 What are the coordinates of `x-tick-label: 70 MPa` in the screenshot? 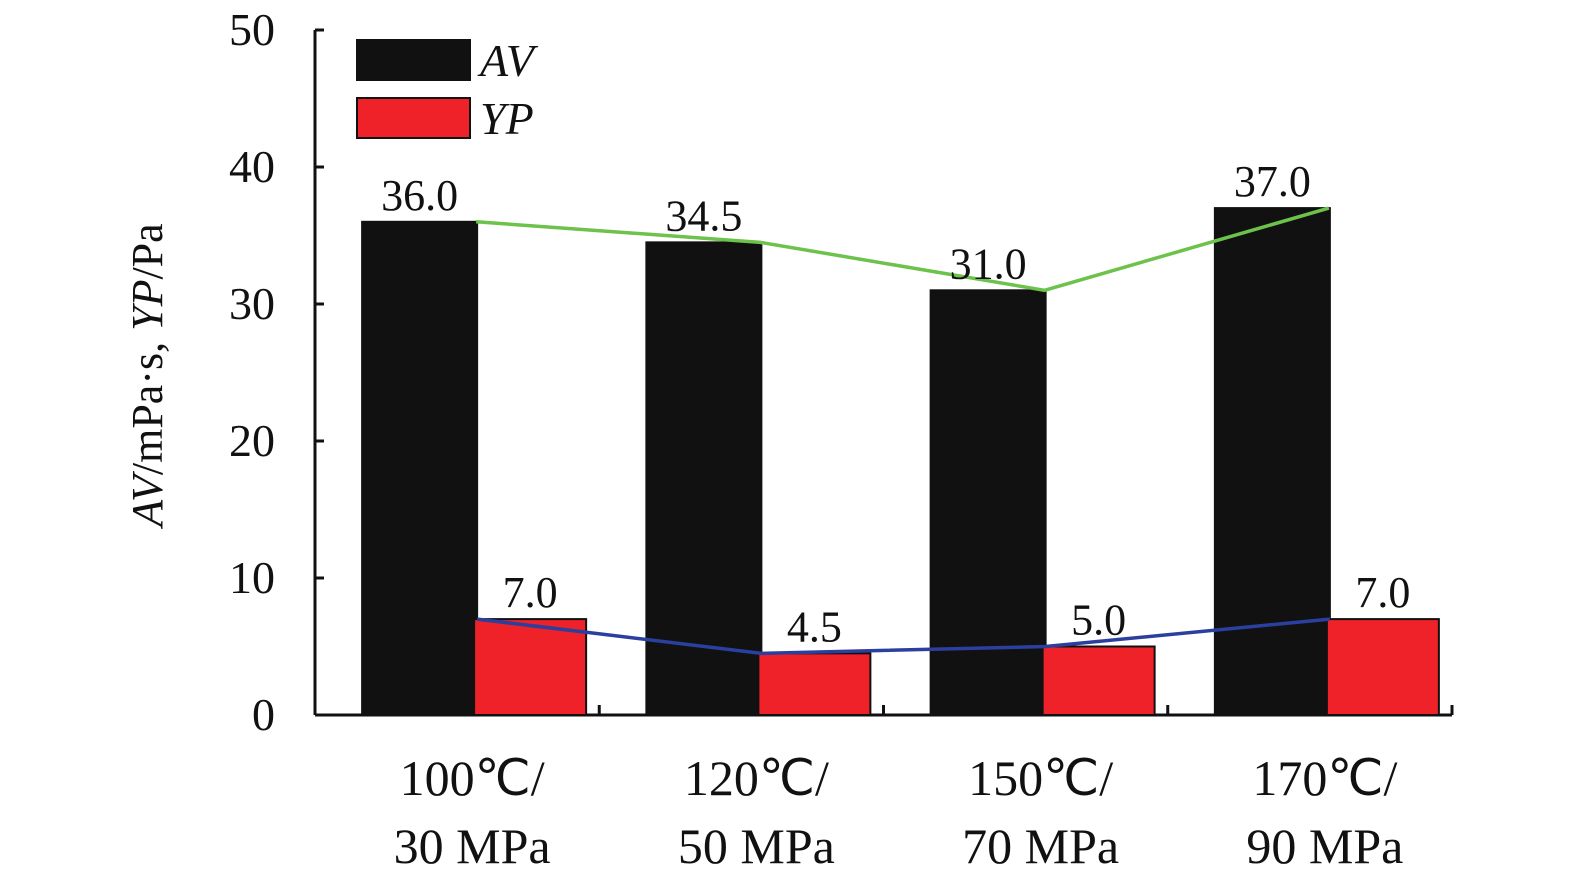 It's located at (1040, 846).